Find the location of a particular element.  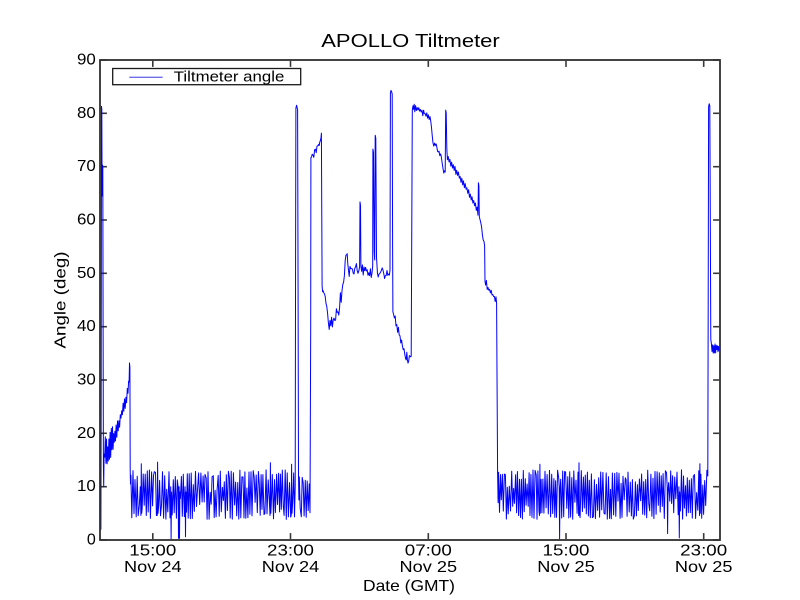

svg-text: 40 is located at coordinates (86, 326).